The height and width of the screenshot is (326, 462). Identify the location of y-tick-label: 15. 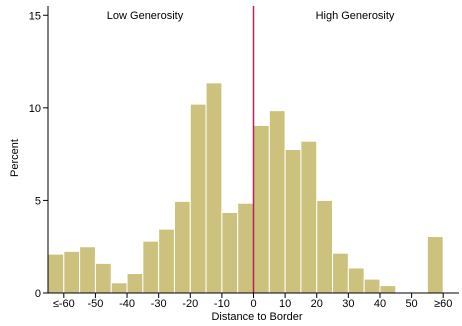
(35, 16).